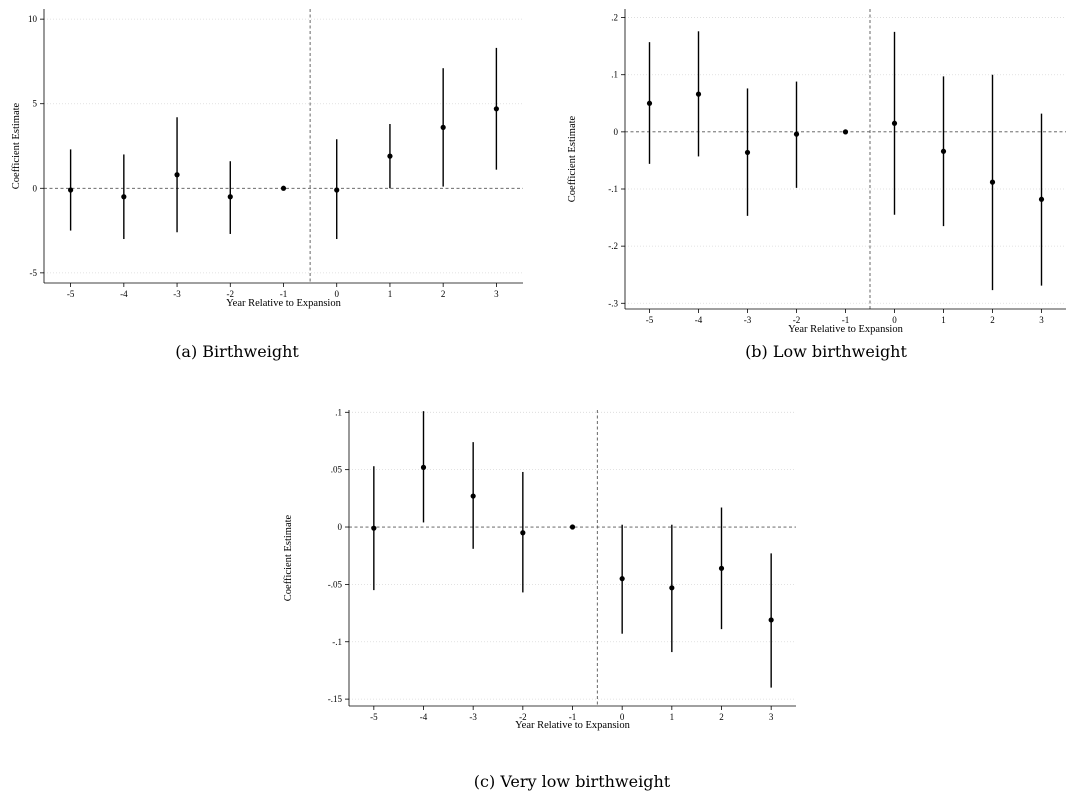  What do you see at coordinates (33, 19) in the screenshot?
I see `chart-0-y-tick-label: 10` at bounding box center [33, 19].